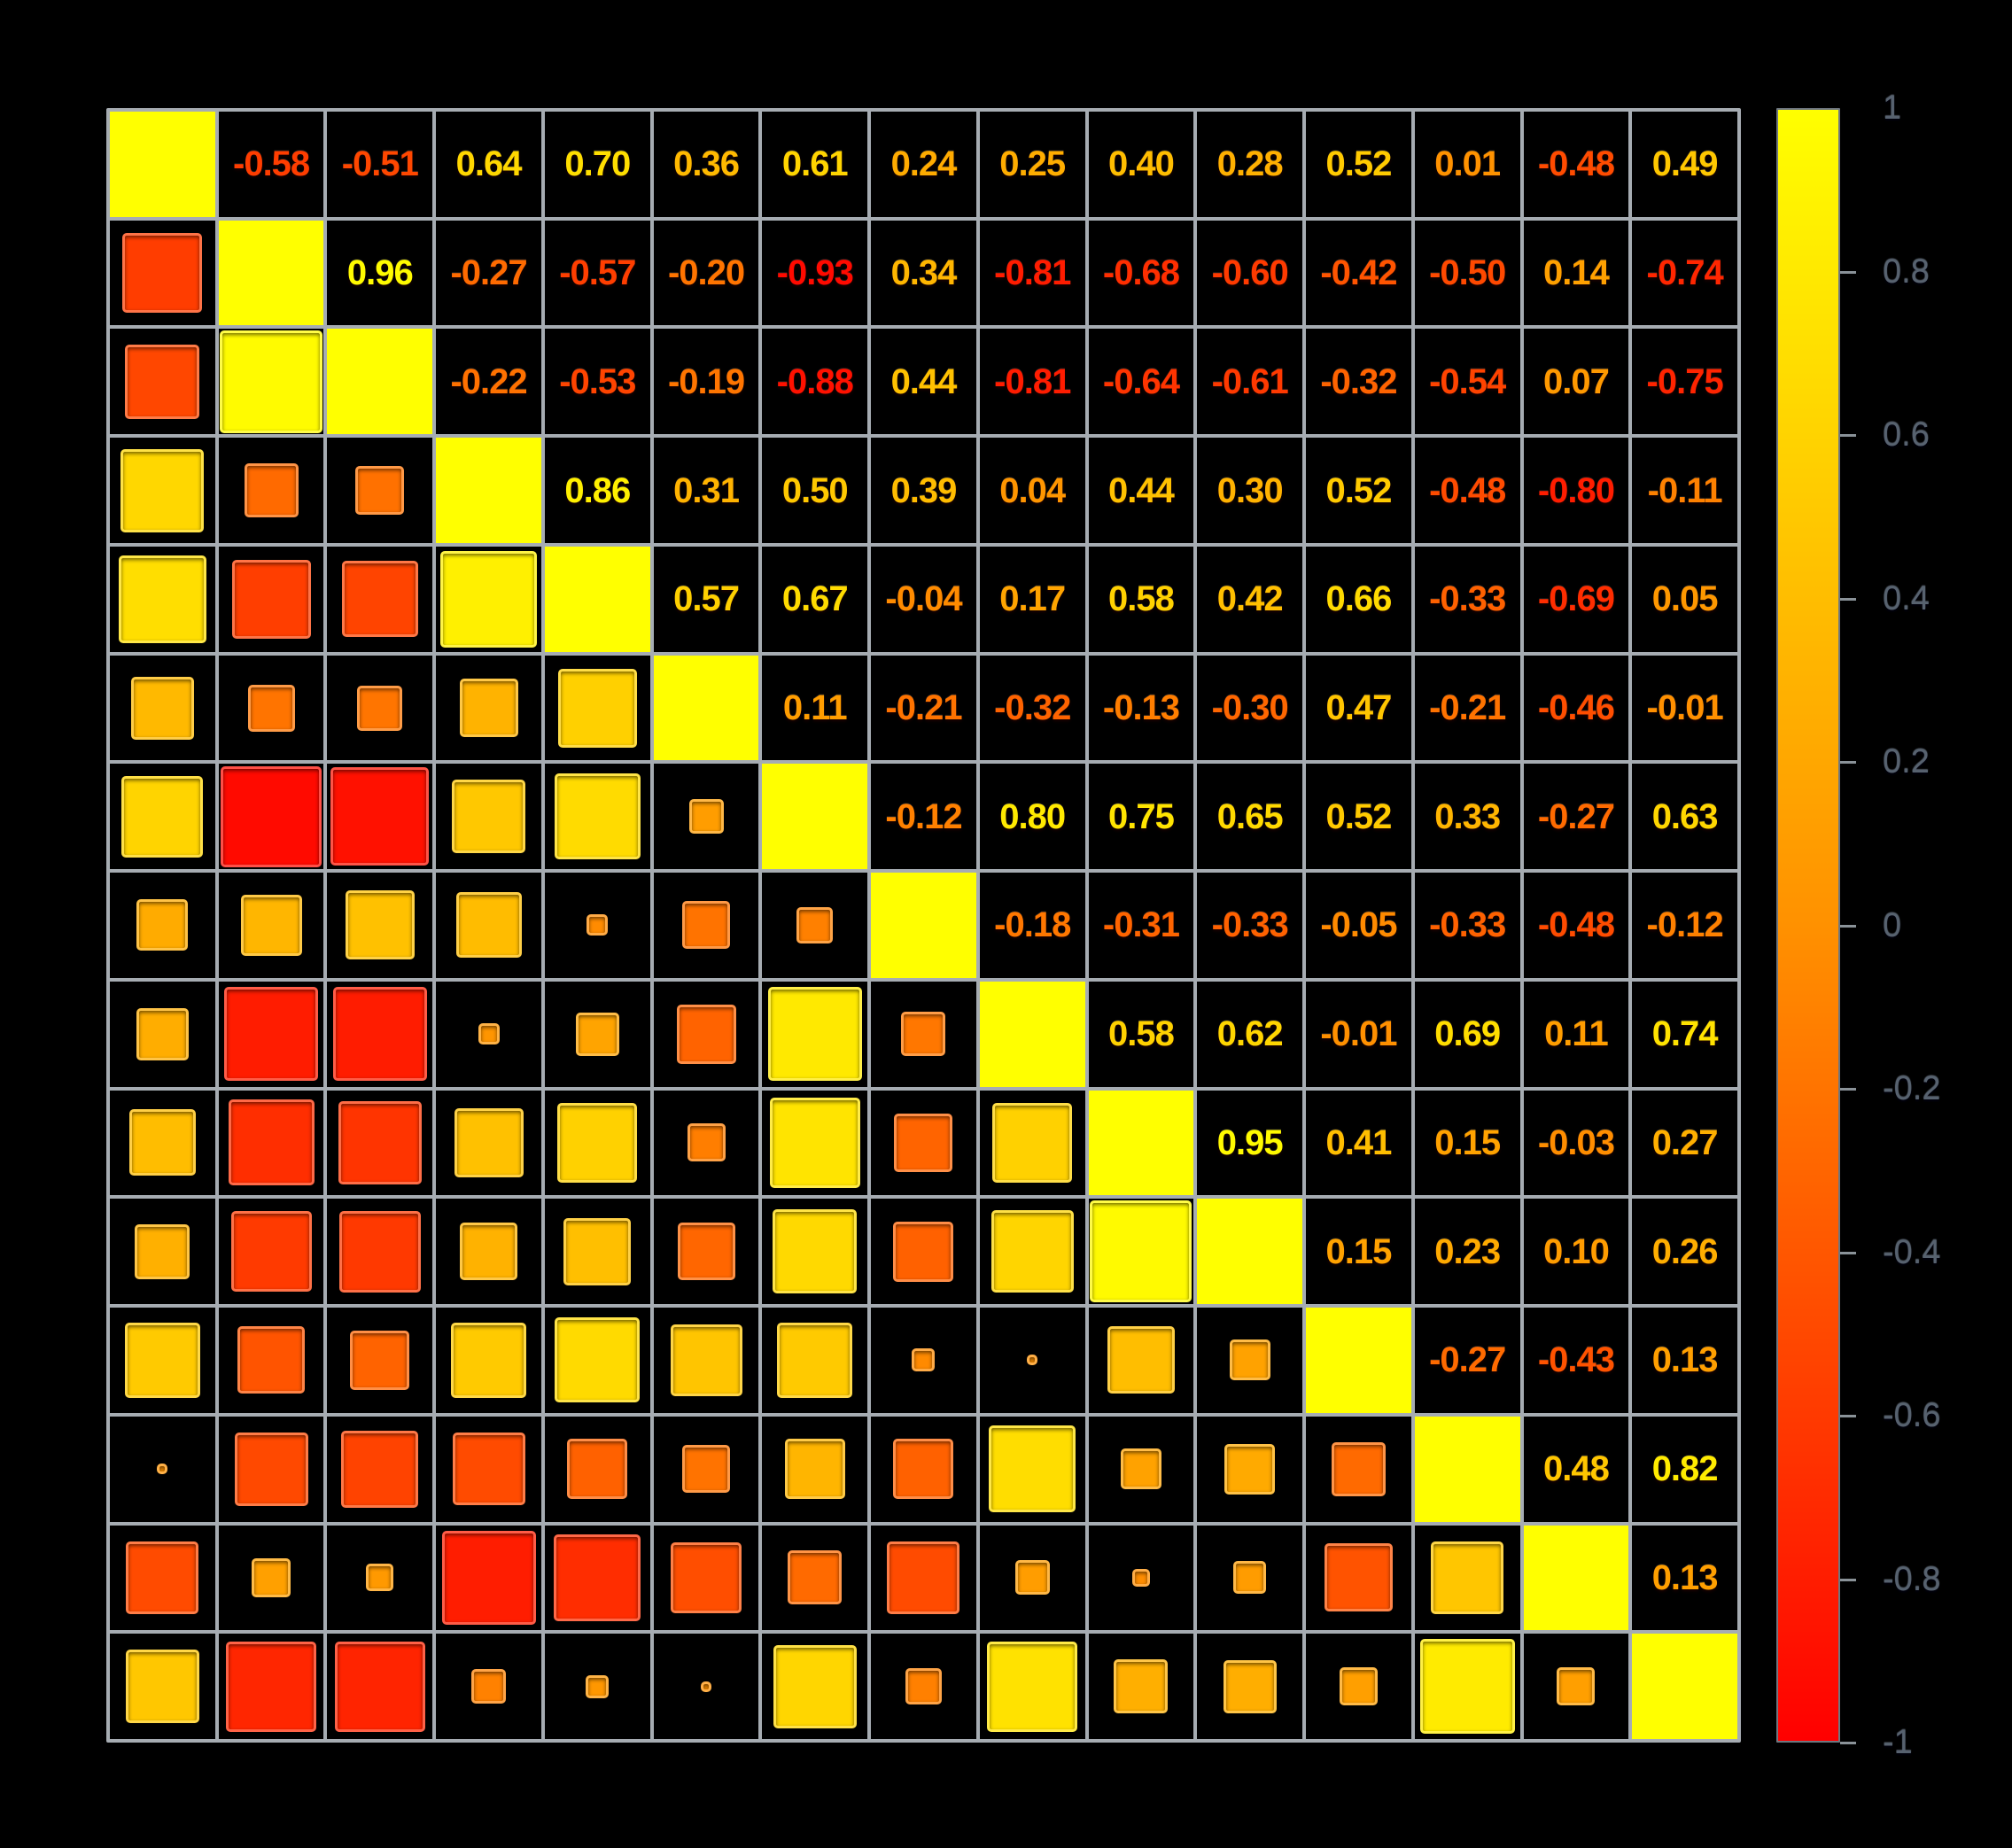 Image resolution: width=2012 pixels, height=1848 pixels. Describe the element at coordinates (271, 273) in the screenshot. I see `matrix-diagonal-cell` at that location.